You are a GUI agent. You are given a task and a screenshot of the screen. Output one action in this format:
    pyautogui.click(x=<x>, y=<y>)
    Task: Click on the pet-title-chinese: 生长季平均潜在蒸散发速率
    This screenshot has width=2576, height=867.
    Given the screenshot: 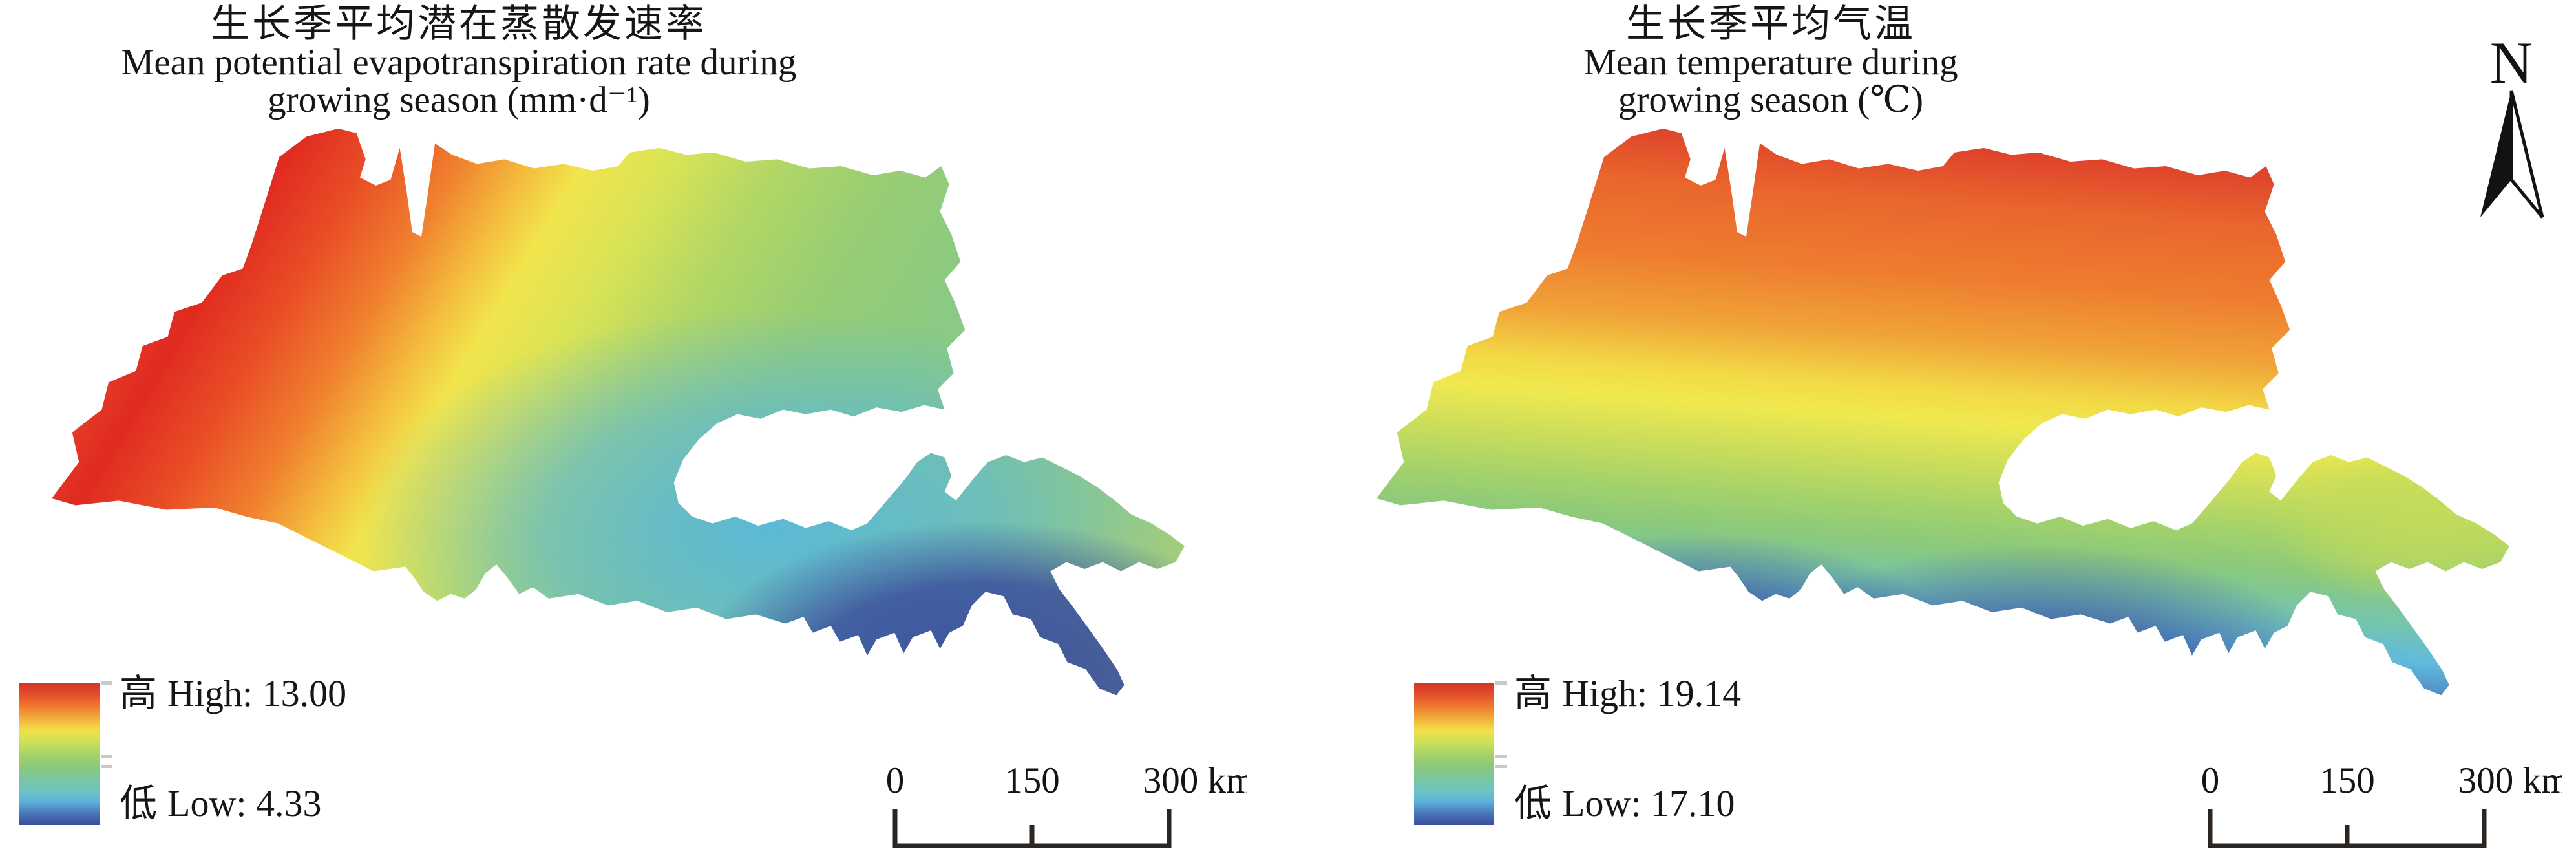 What is the action you would take?
    pyautogui.click(x=459, y=24)
    